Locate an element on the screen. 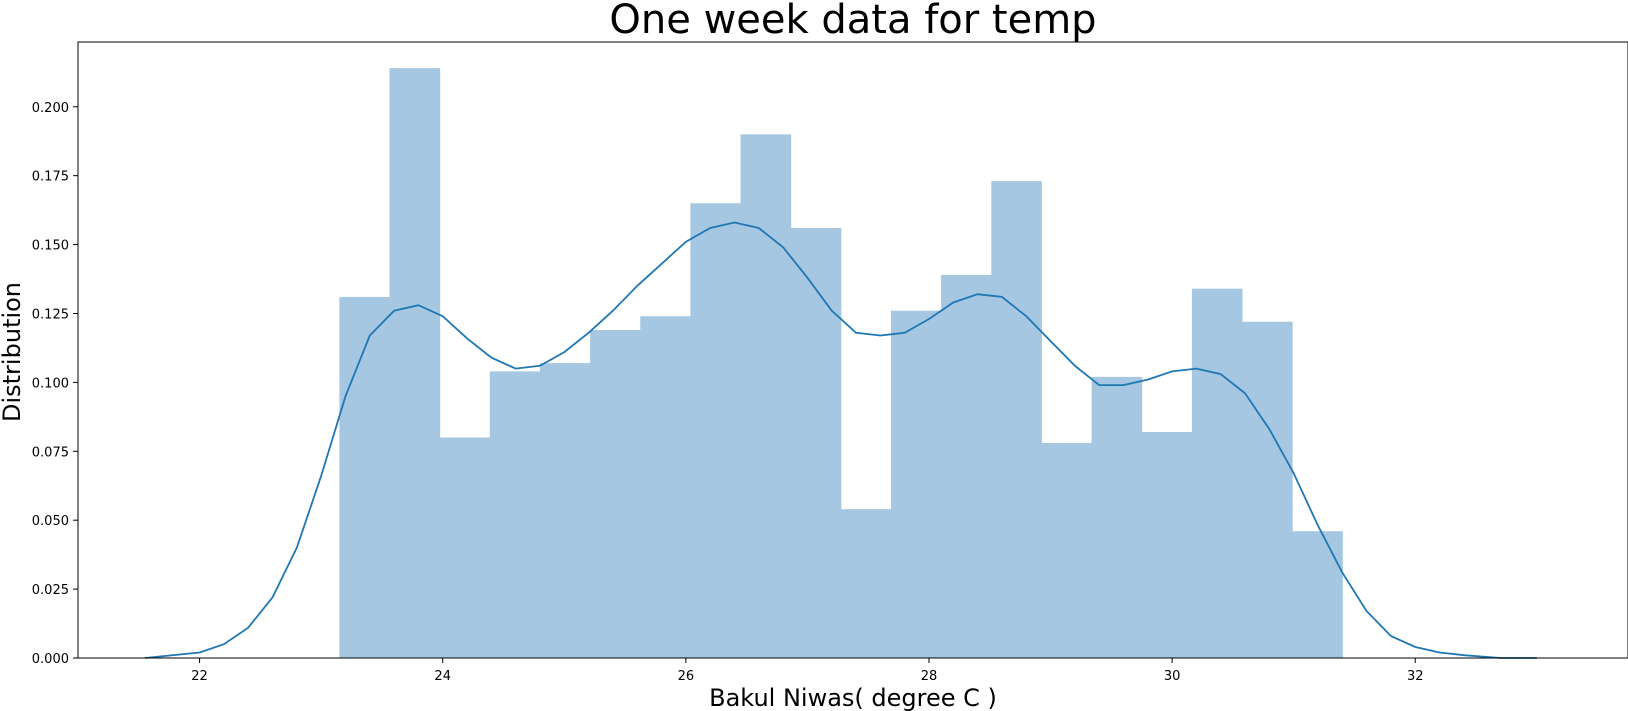 The width and height of the screenshot is (1628, 711). y-tick-label: 0.000 is located at coordinates (50, 659).